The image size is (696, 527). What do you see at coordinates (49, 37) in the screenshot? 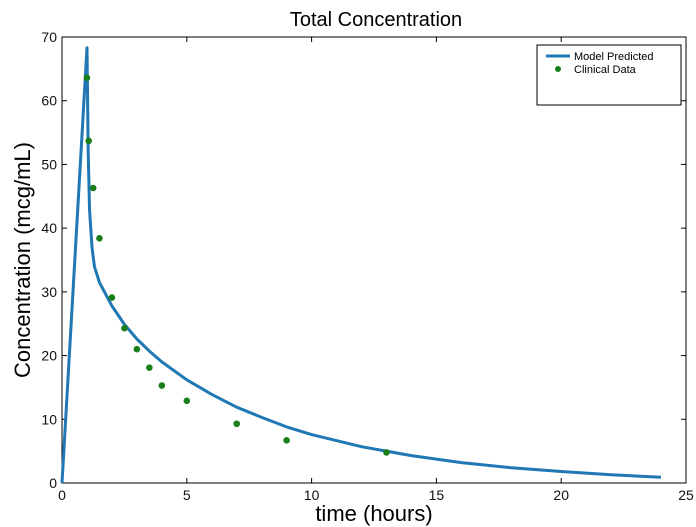
I see `y-tick-label: 70` at bounding box center [49, 37].